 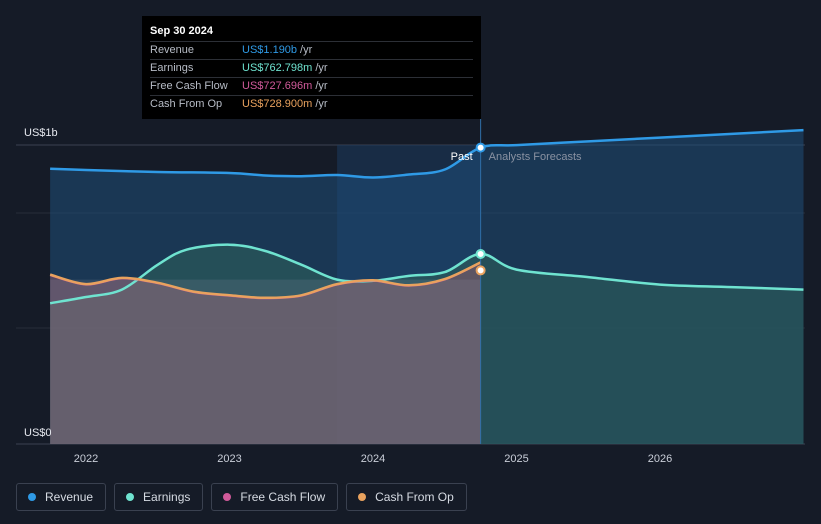 What do you see at coordinates (41, 133) in the screenshot?
I see `y-label-top: US$1b` at bounding box center [41, 133].